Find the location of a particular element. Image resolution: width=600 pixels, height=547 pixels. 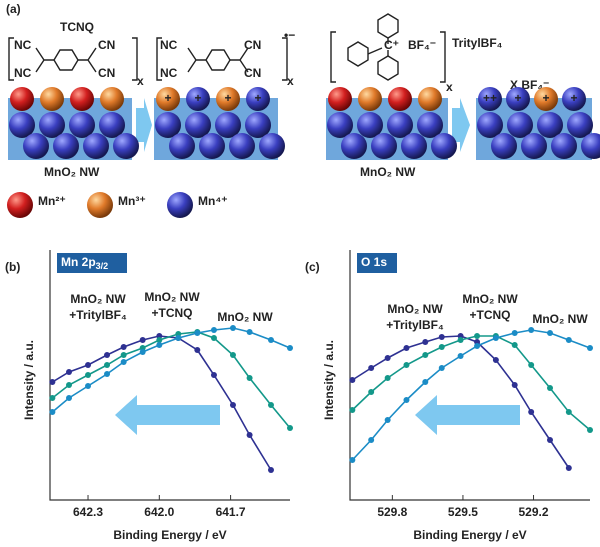

box-label-main: O 1s is located at coordinates (374, 262).